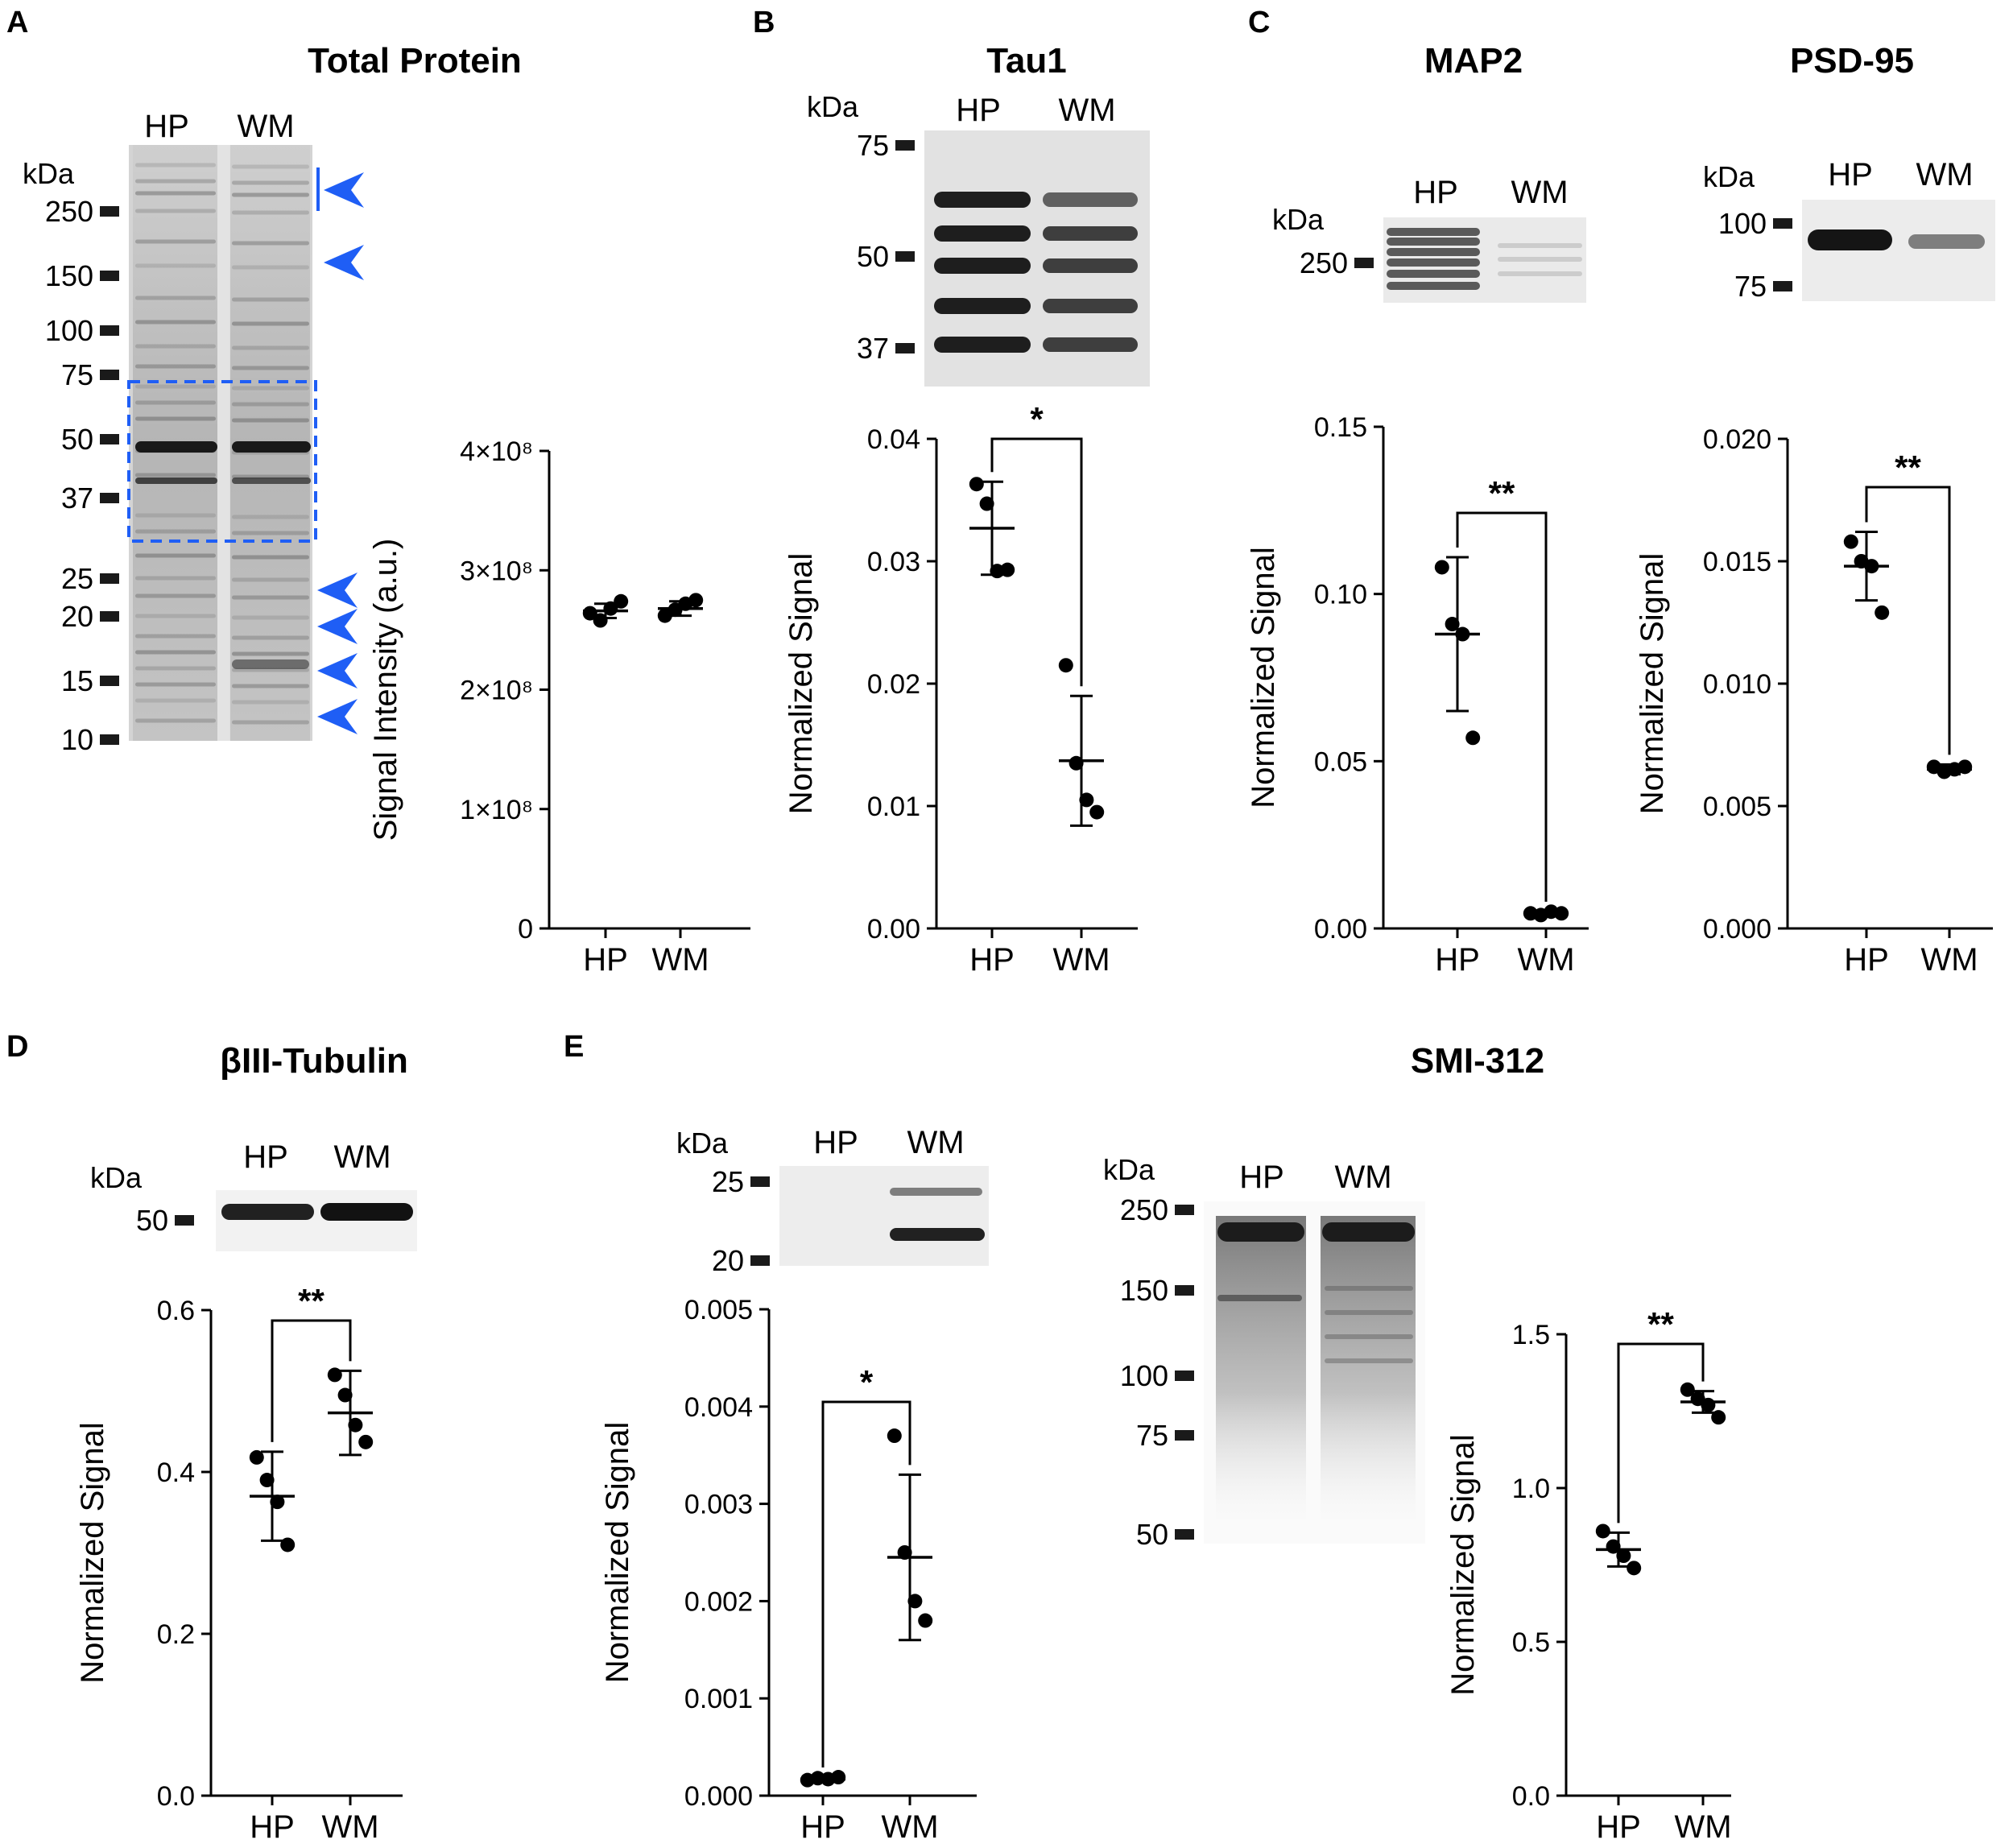  What do you see at coordinates (832, 1201) in the screenshot?
I see `blot-e1: kDa HP WM 25 20` at bounding box center [832, 1201].